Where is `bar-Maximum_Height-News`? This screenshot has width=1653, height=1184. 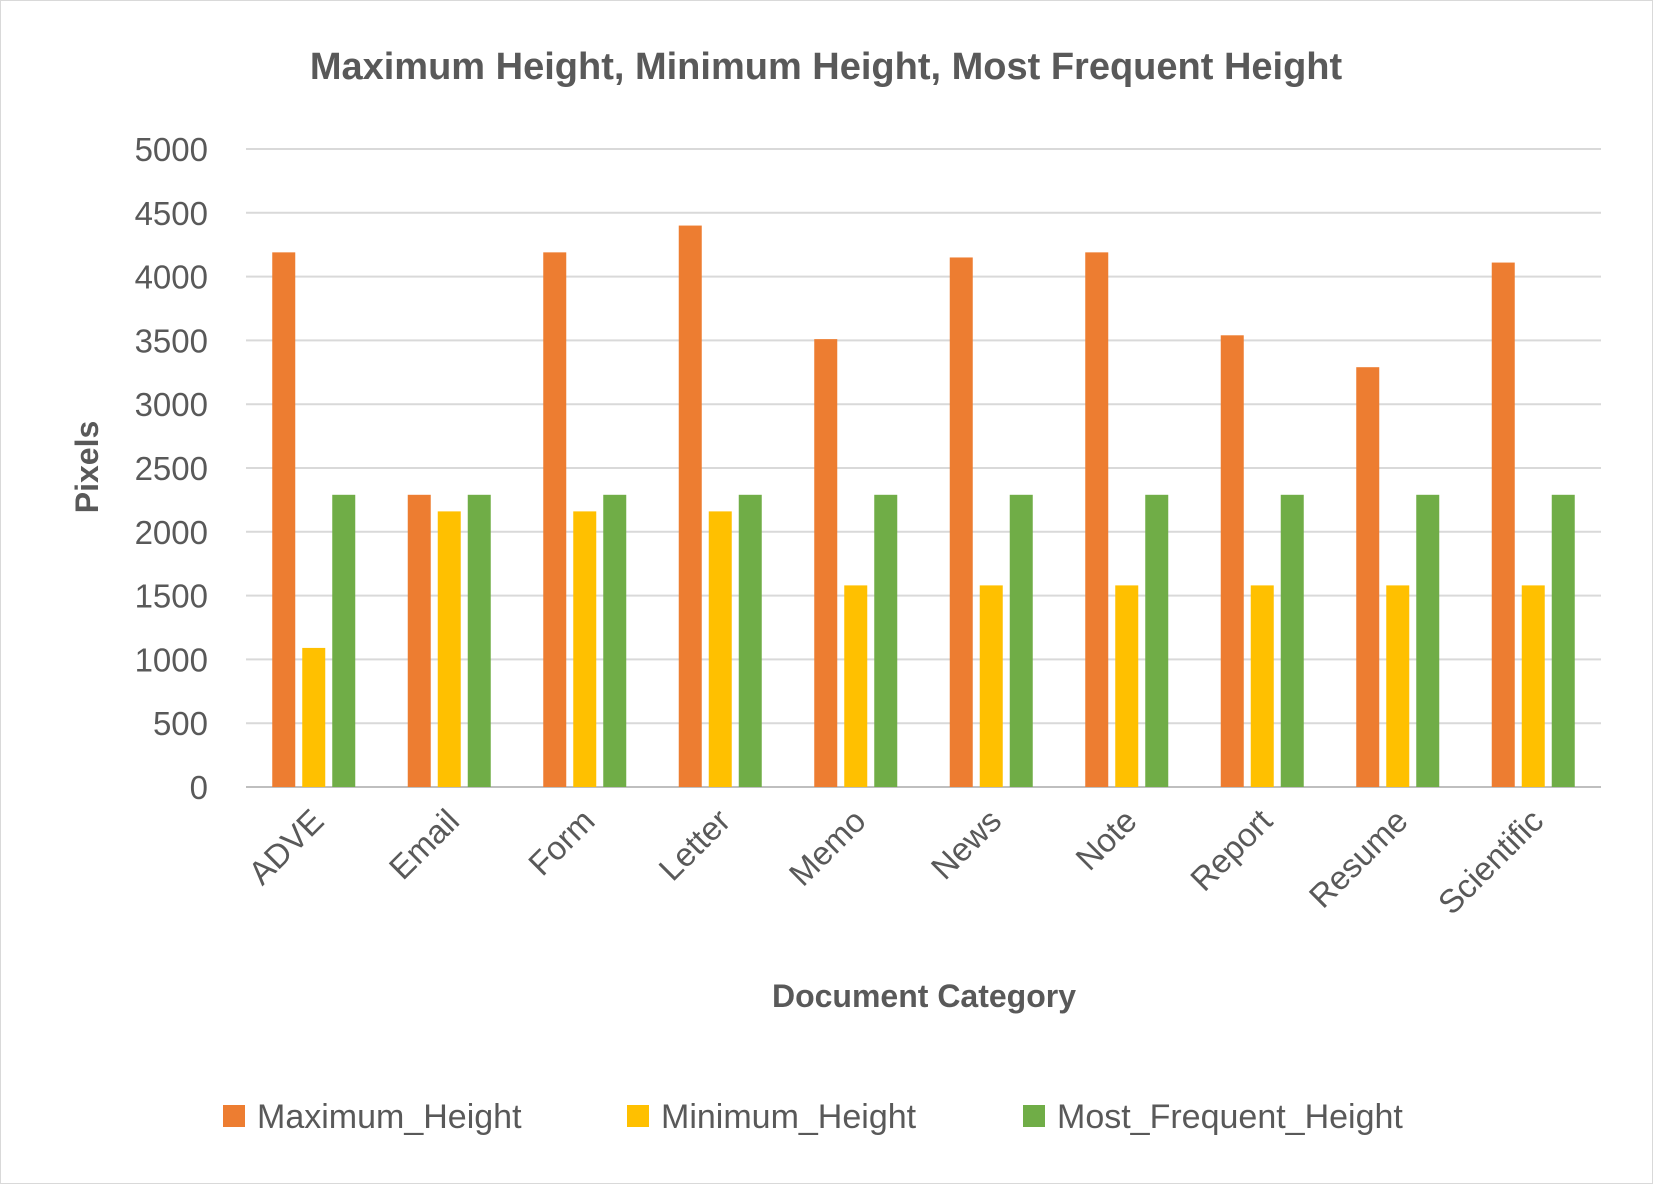 bar-Maximum_Height-News is located at coordinates (961, 522).